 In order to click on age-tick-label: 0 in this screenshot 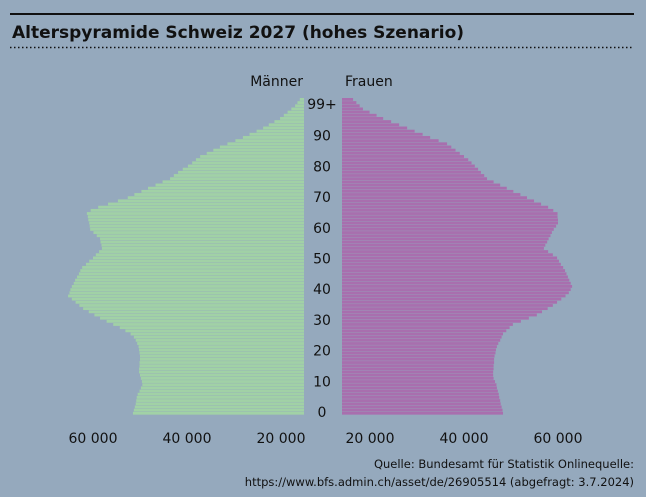, I will do `click(322, 413)`.